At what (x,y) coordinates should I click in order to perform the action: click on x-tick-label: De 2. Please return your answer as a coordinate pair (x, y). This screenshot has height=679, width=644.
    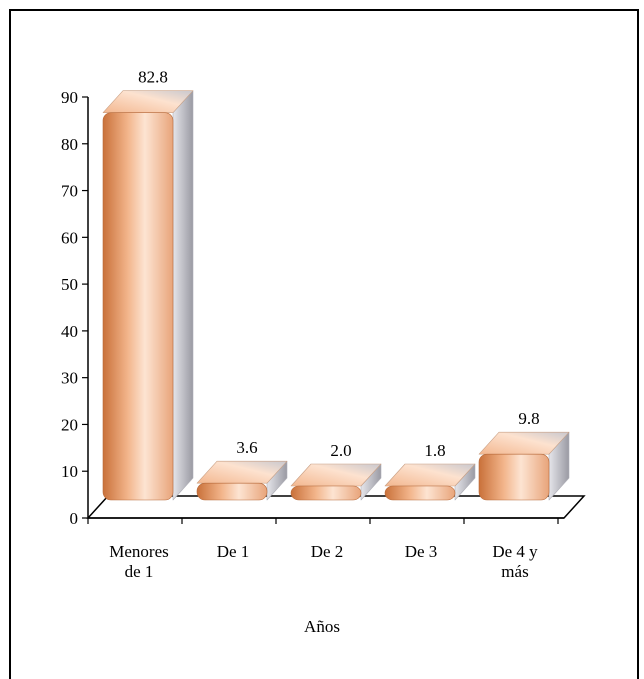
    Looking at the image, I should click on (327, 551).